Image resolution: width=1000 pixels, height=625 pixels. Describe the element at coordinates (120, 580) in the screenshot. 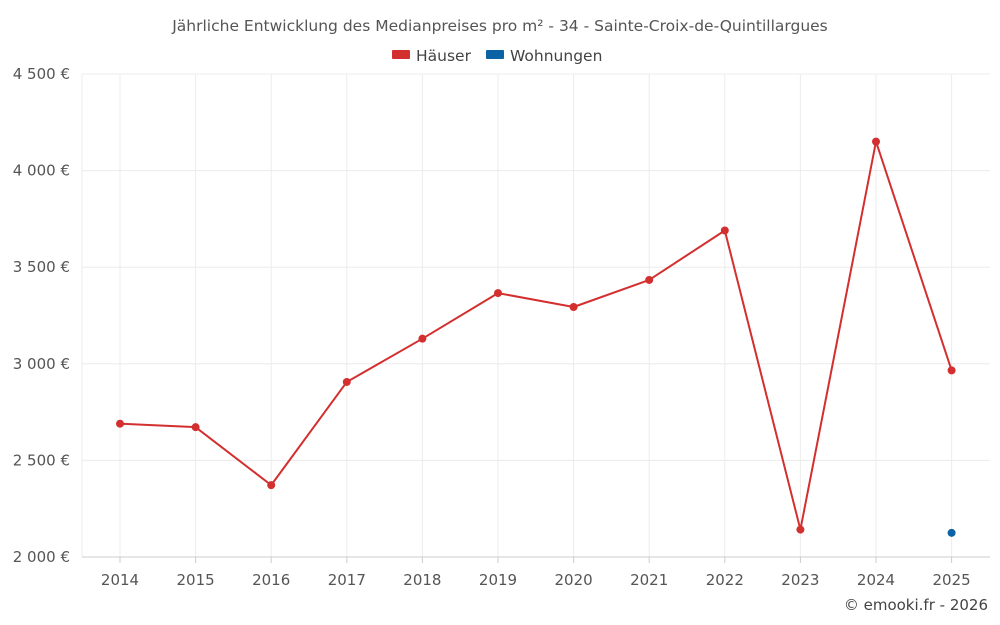

I see `x-tick-label: 2014` at that location.